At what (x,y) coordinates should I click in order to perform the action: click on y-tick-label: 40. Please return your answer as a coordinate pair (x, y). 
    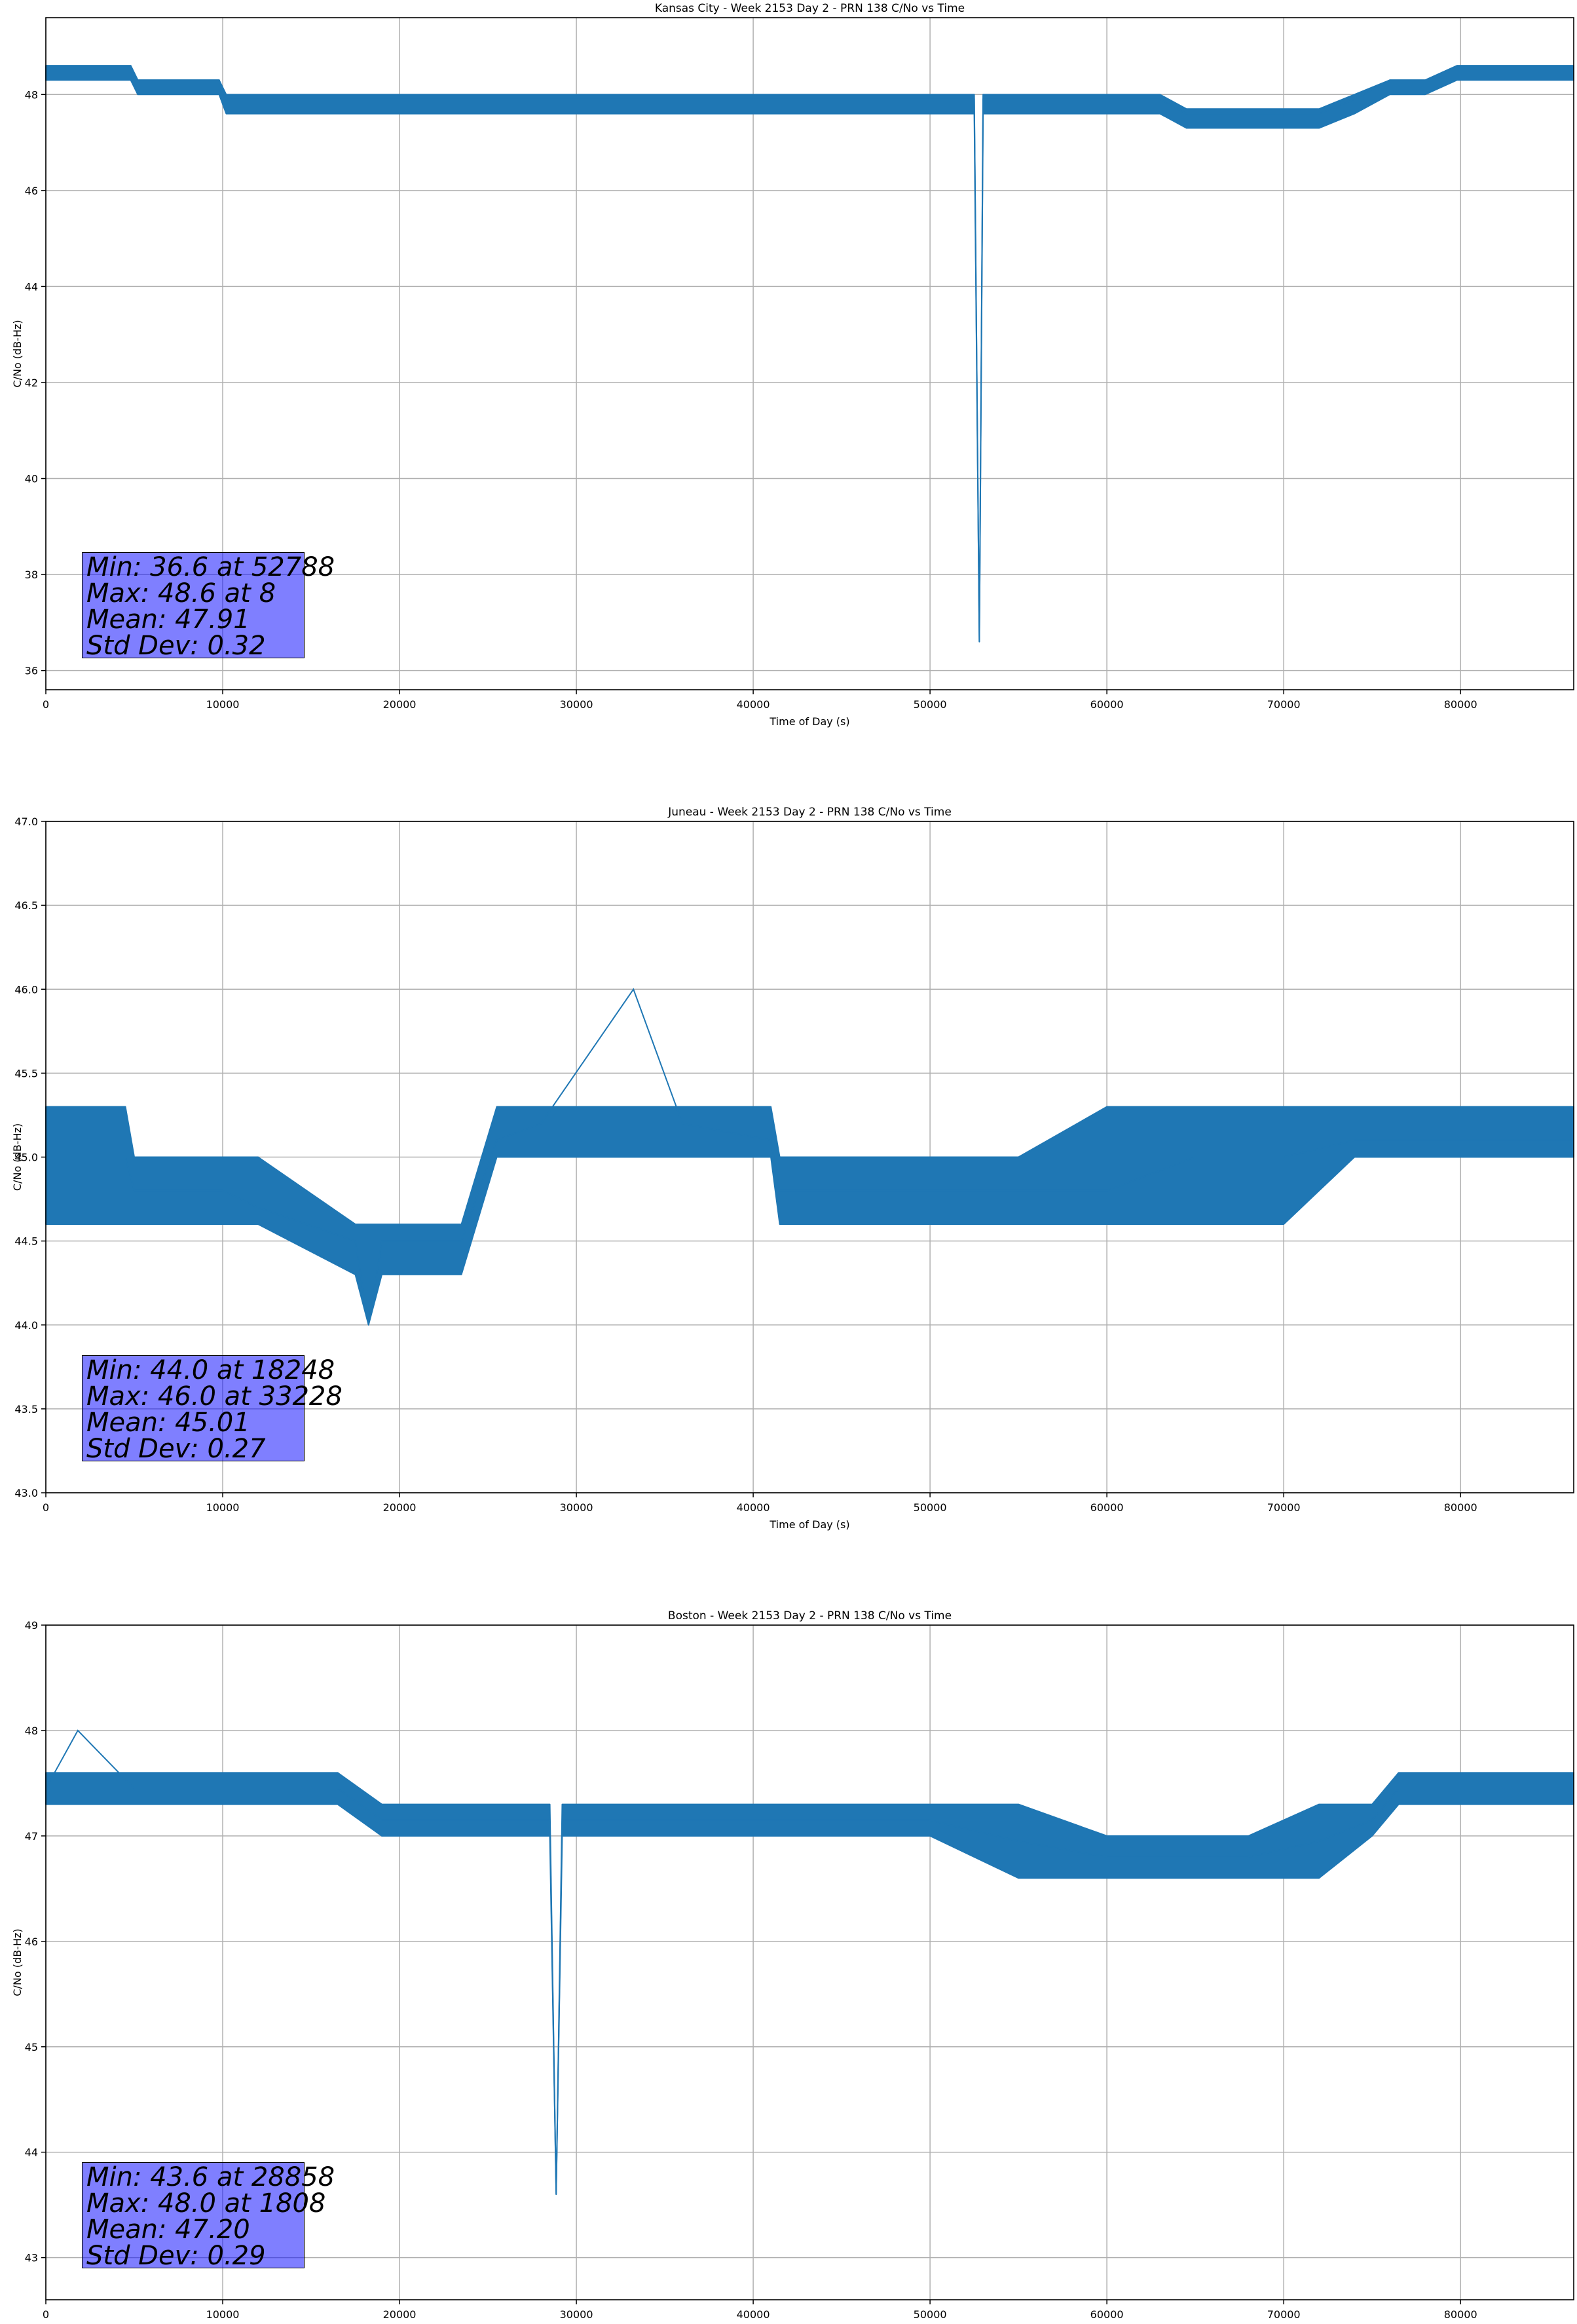
    Looking at the image, I should click on (31, 479).